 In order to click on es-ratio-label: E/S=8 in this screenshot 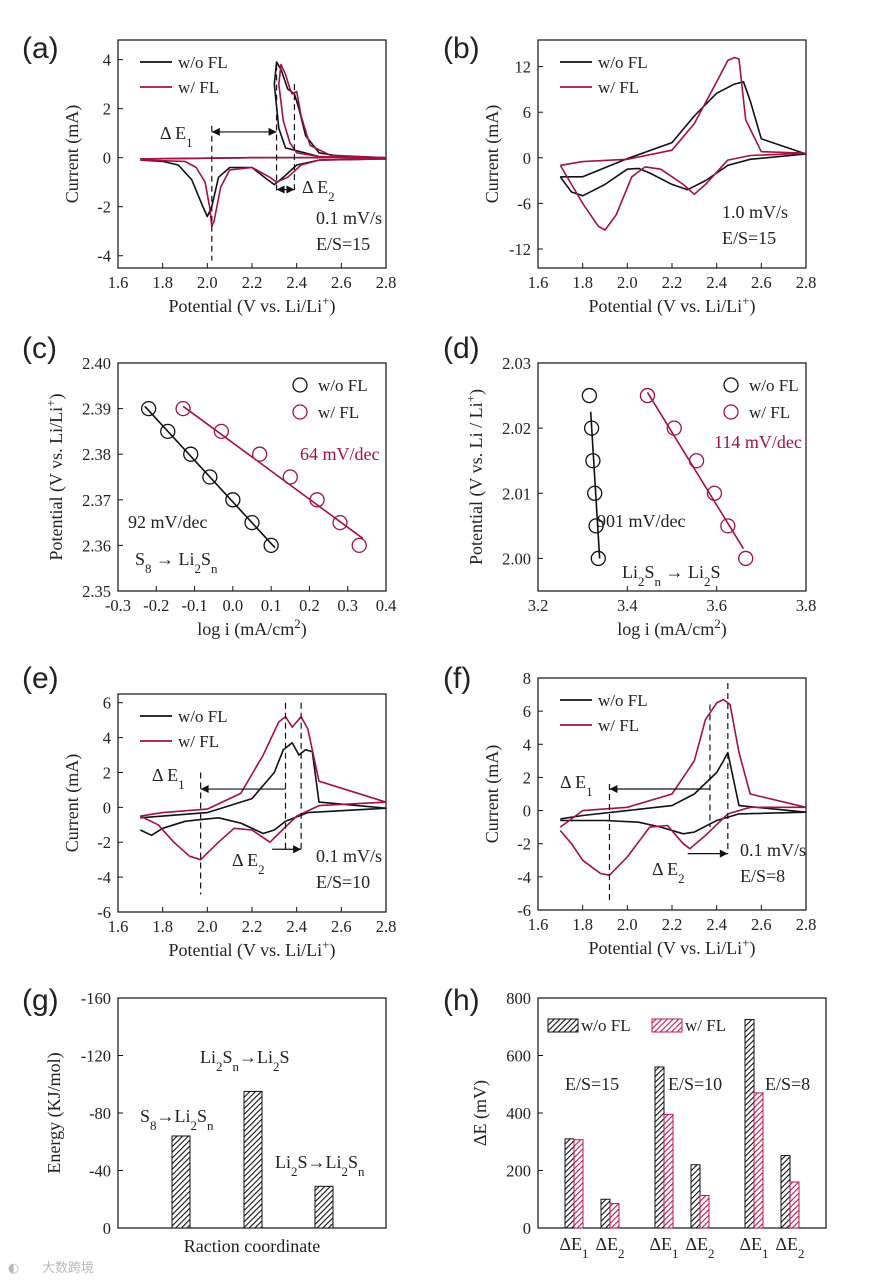, I will do `click(762, 876)`.